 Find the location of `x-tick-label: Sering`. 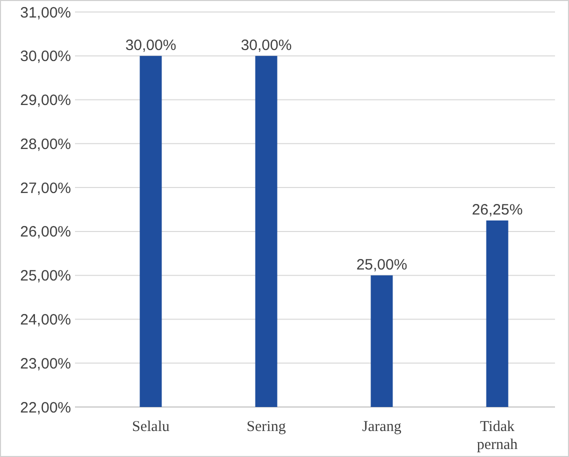

x-tick-label: Sering is located at coordinates (266, 427).